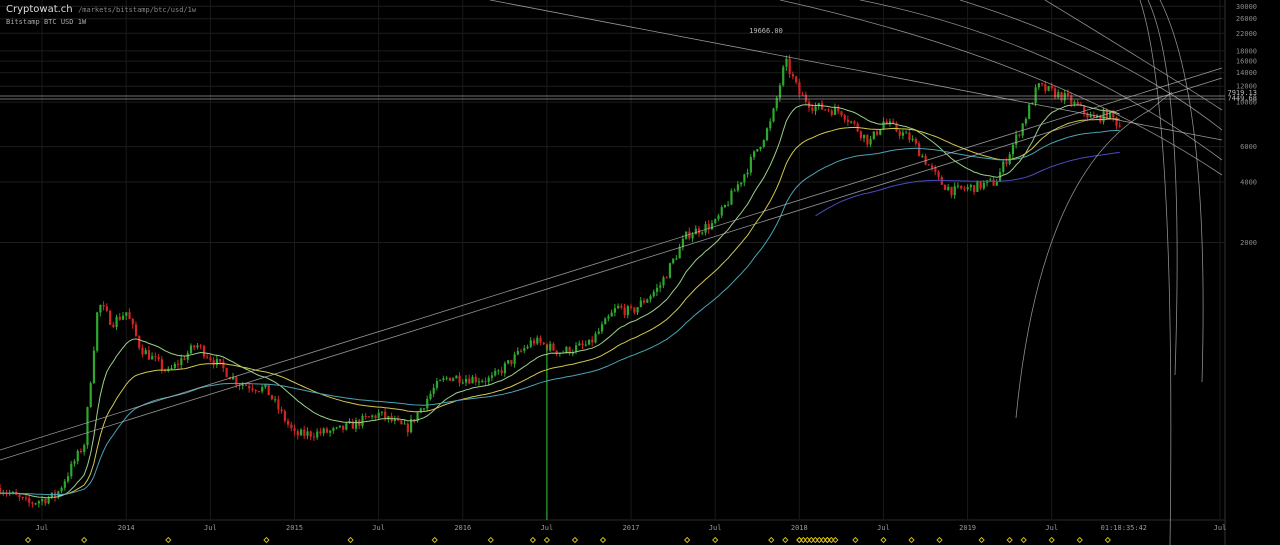 This screenshot has width=1280, height=545. I want to click on y-tick-label: 10000, so click(1246, 103).